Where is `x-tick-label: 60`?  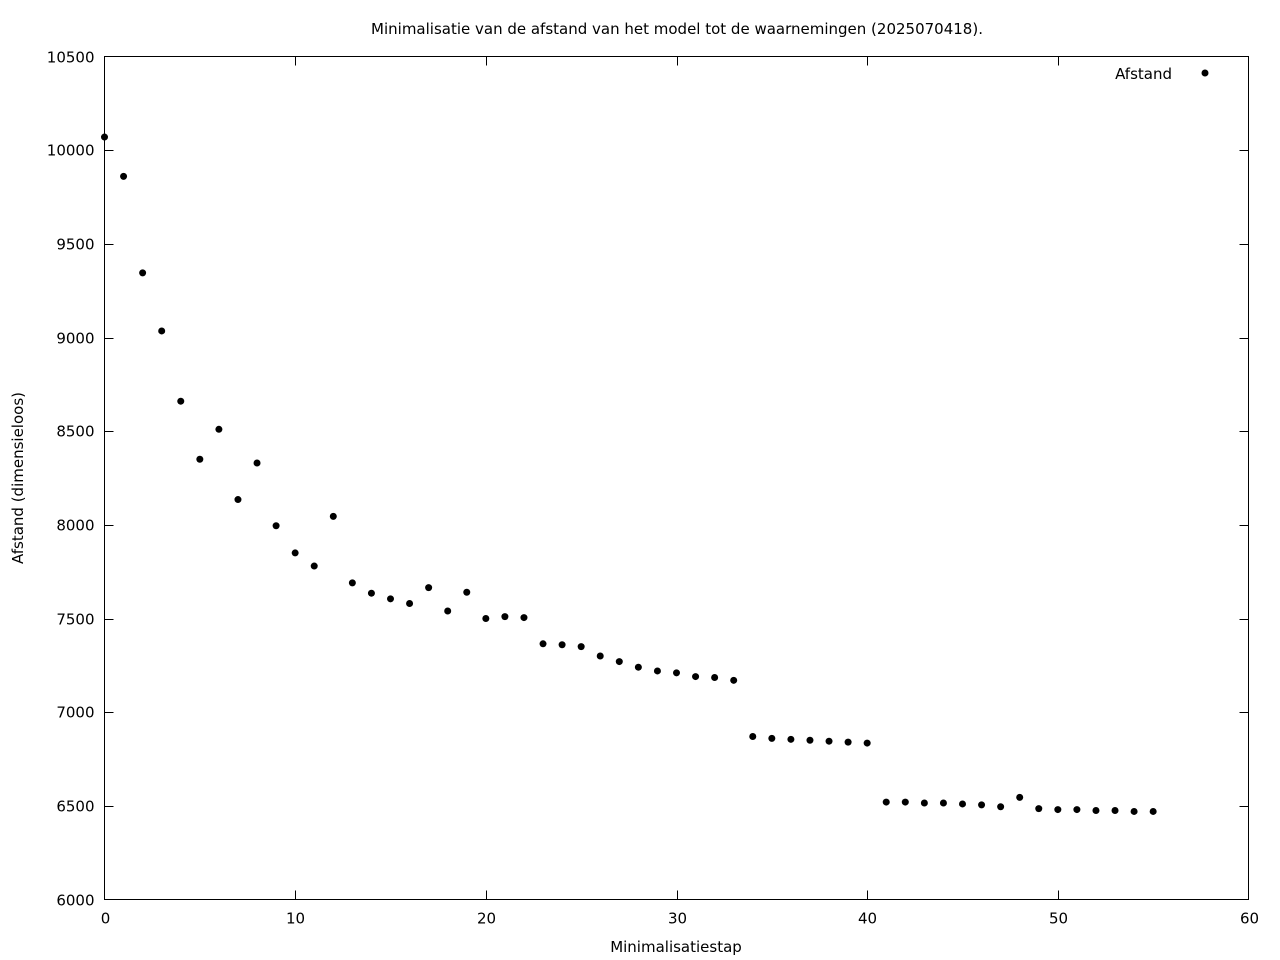 x-tick-label: 60 is located at coordinates (1249, 919).